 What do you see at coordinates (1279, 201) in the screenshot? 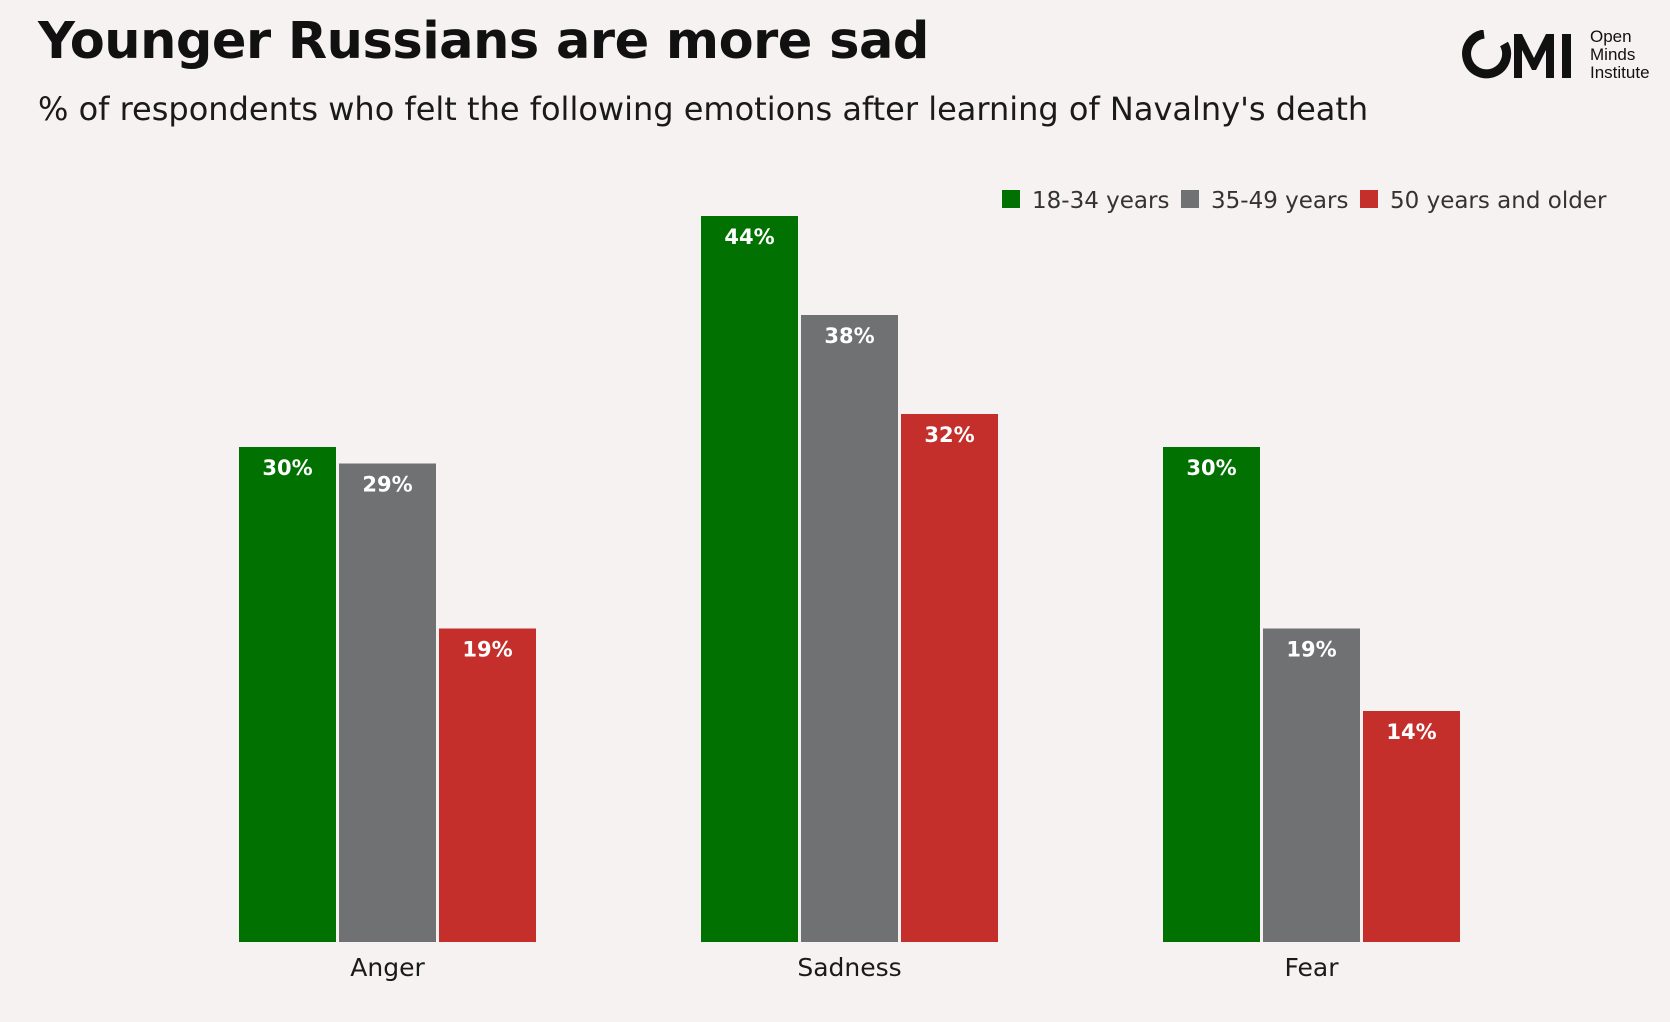
I see `legend-label-2: 35-49 years` at bounding box center [1279, 201].